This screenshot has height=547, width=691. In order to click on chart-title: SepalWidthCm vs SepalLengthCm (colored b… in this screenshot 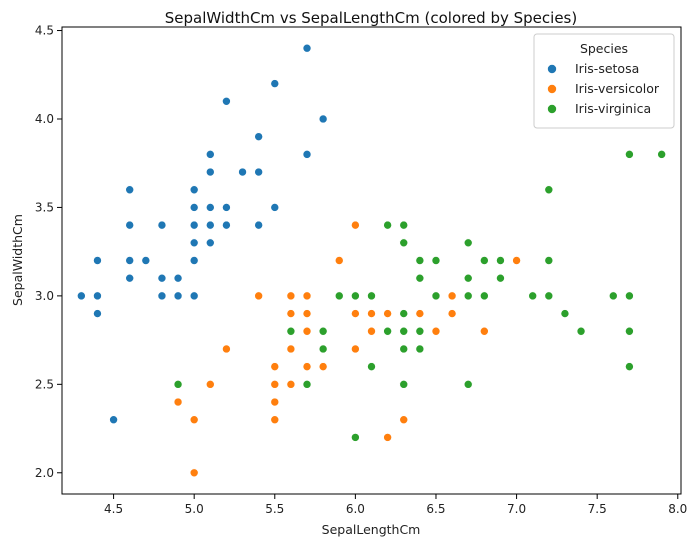, I will do `click(371, 18)`.